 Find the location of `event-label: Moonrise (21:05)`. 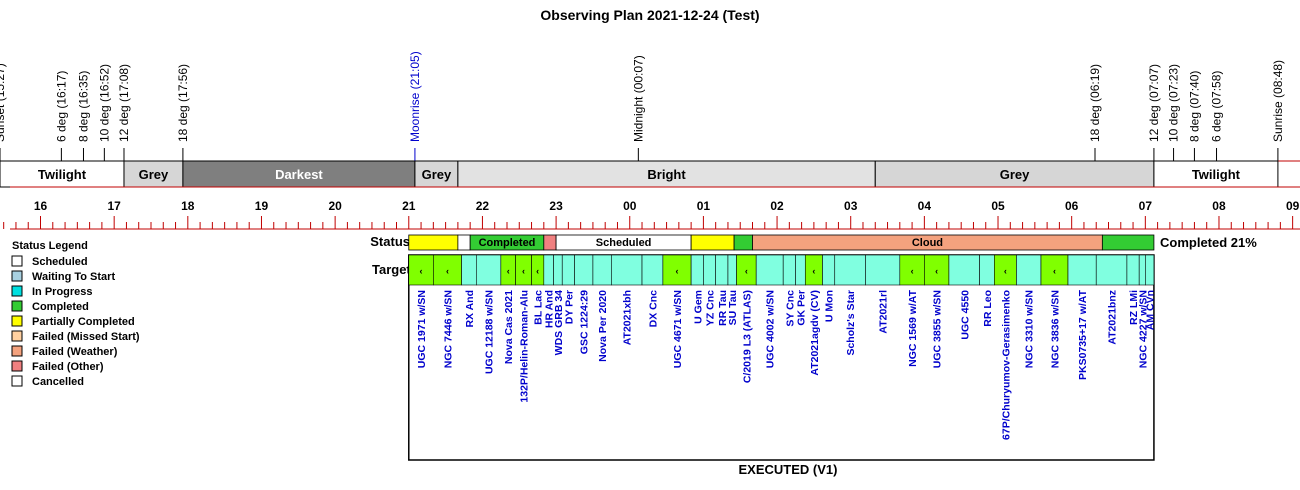

event-label: Moonrise (21:05) is located at coordinates (415, 96).